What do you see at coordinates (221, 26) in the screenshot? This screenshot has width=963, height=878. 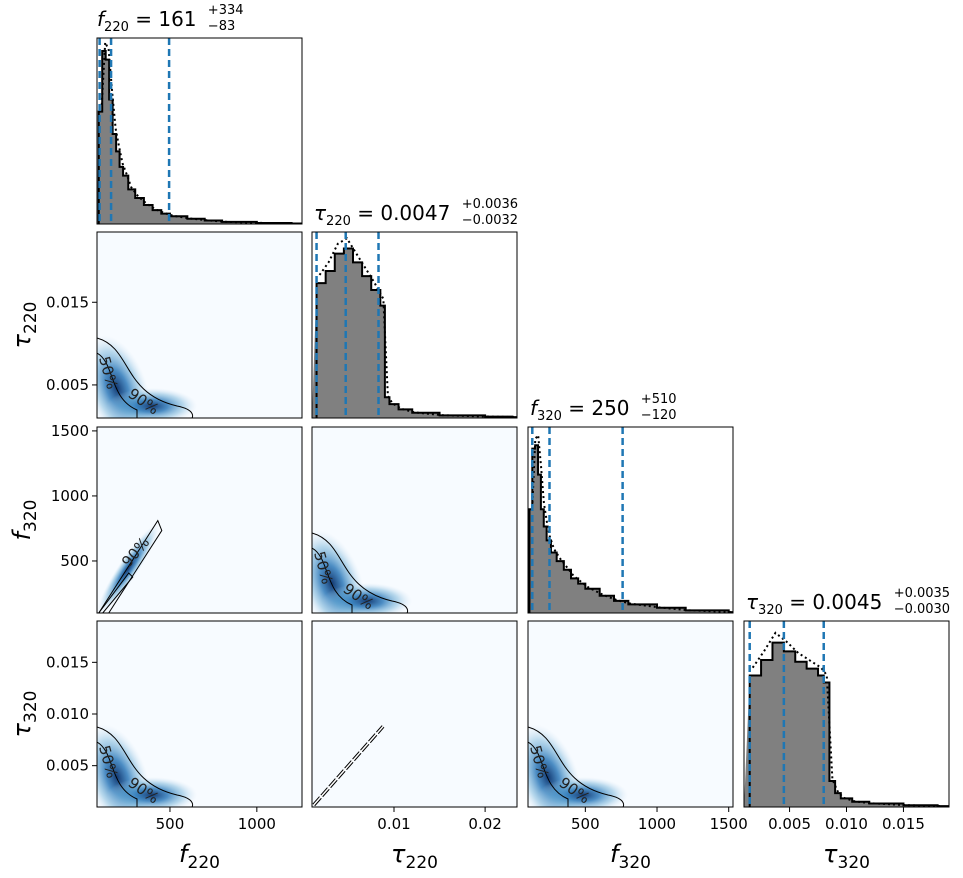 I see `title-minus: −83` at bounding box center [221, 26].